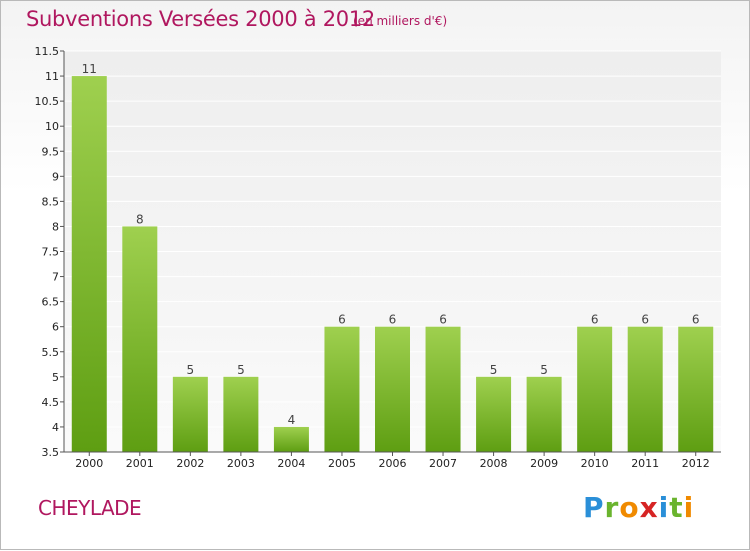 The image size is (750, 551). I want to click on logo-letter: P, so click(594, 507).